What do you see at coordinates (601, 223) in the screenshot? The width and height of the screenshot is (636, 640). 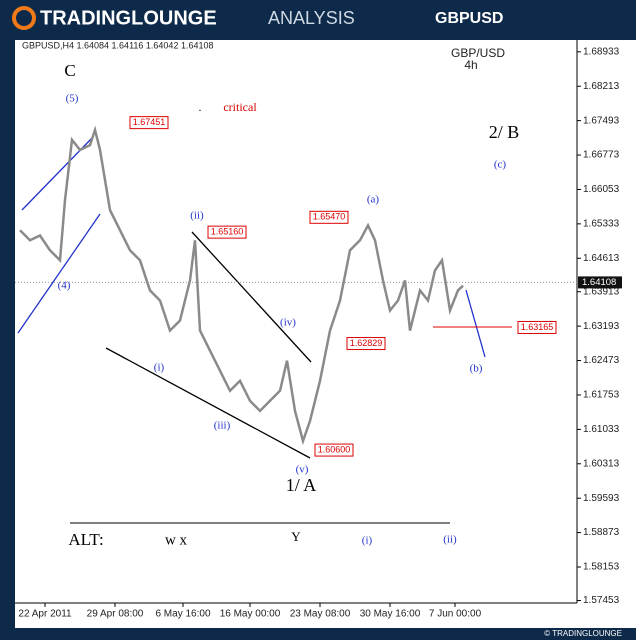 I see `y-tick-label: 1.65333` at bounding box center [601, 223].